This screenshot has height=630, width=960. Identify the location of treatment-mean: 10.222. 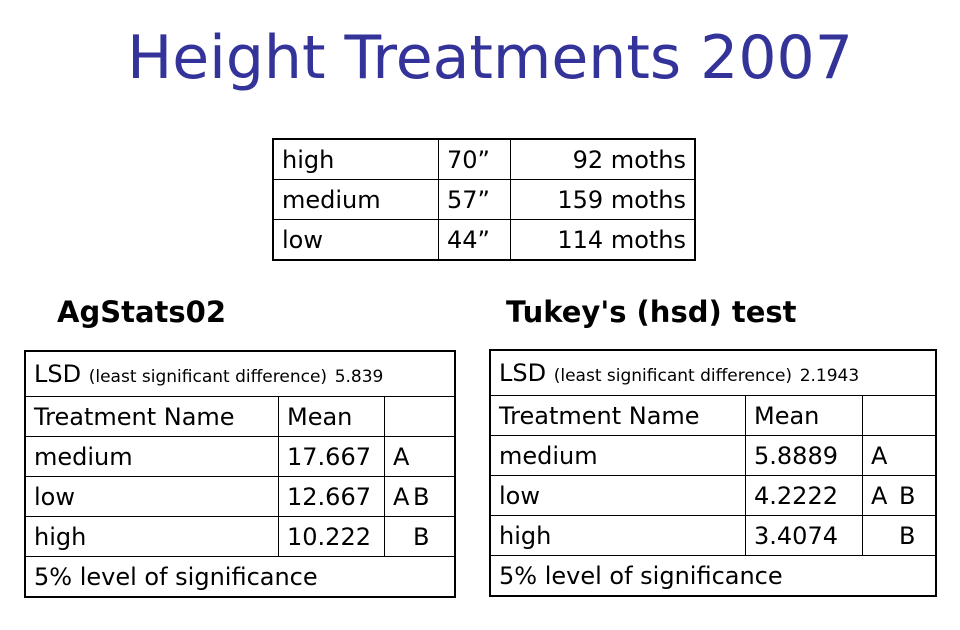
(331, 536).